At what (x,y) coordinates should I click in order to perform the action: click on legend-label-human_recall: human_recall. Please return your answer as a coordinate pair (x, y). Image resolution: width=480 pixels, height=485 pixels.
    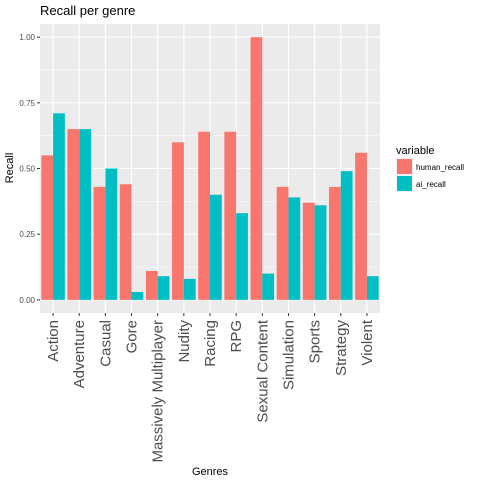
    Looking at the image, I should click on (440, 167).